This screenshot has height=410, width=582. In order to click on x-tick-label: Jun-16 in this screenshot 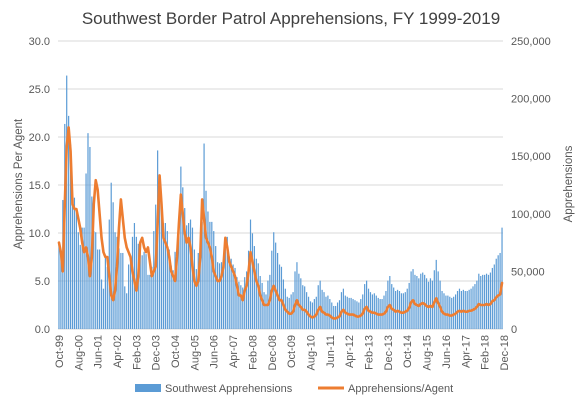, I will do `click(447, 352)`.